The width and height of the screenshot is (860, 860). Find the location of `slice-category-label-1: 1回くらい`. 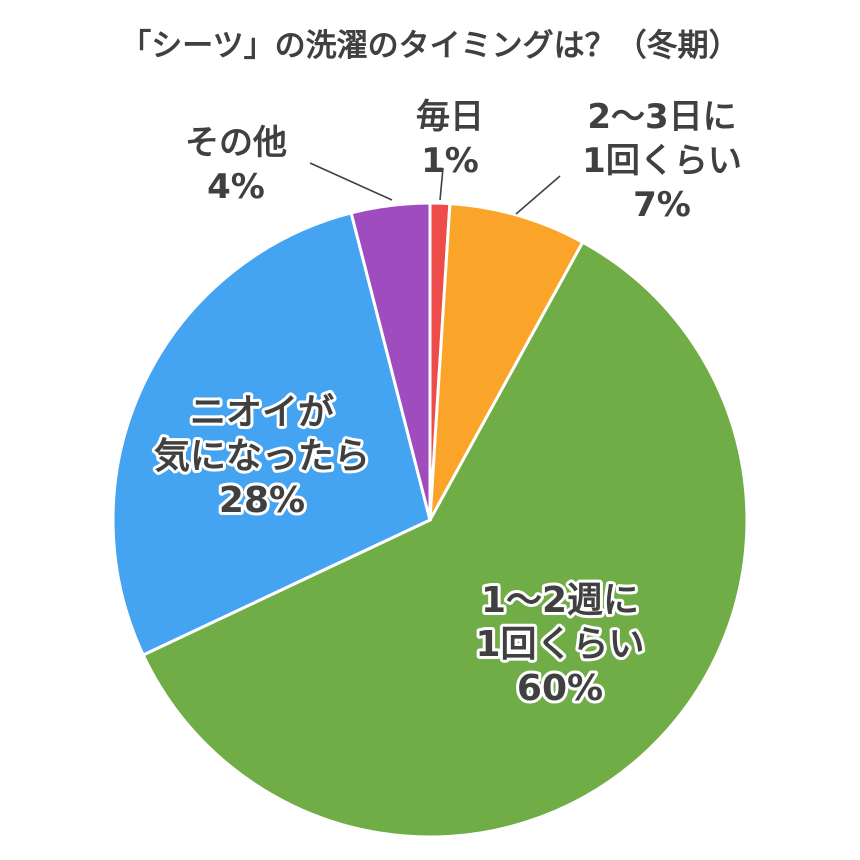

slice-category-label-1: 1回くらい is located at coordinates (662, 161).